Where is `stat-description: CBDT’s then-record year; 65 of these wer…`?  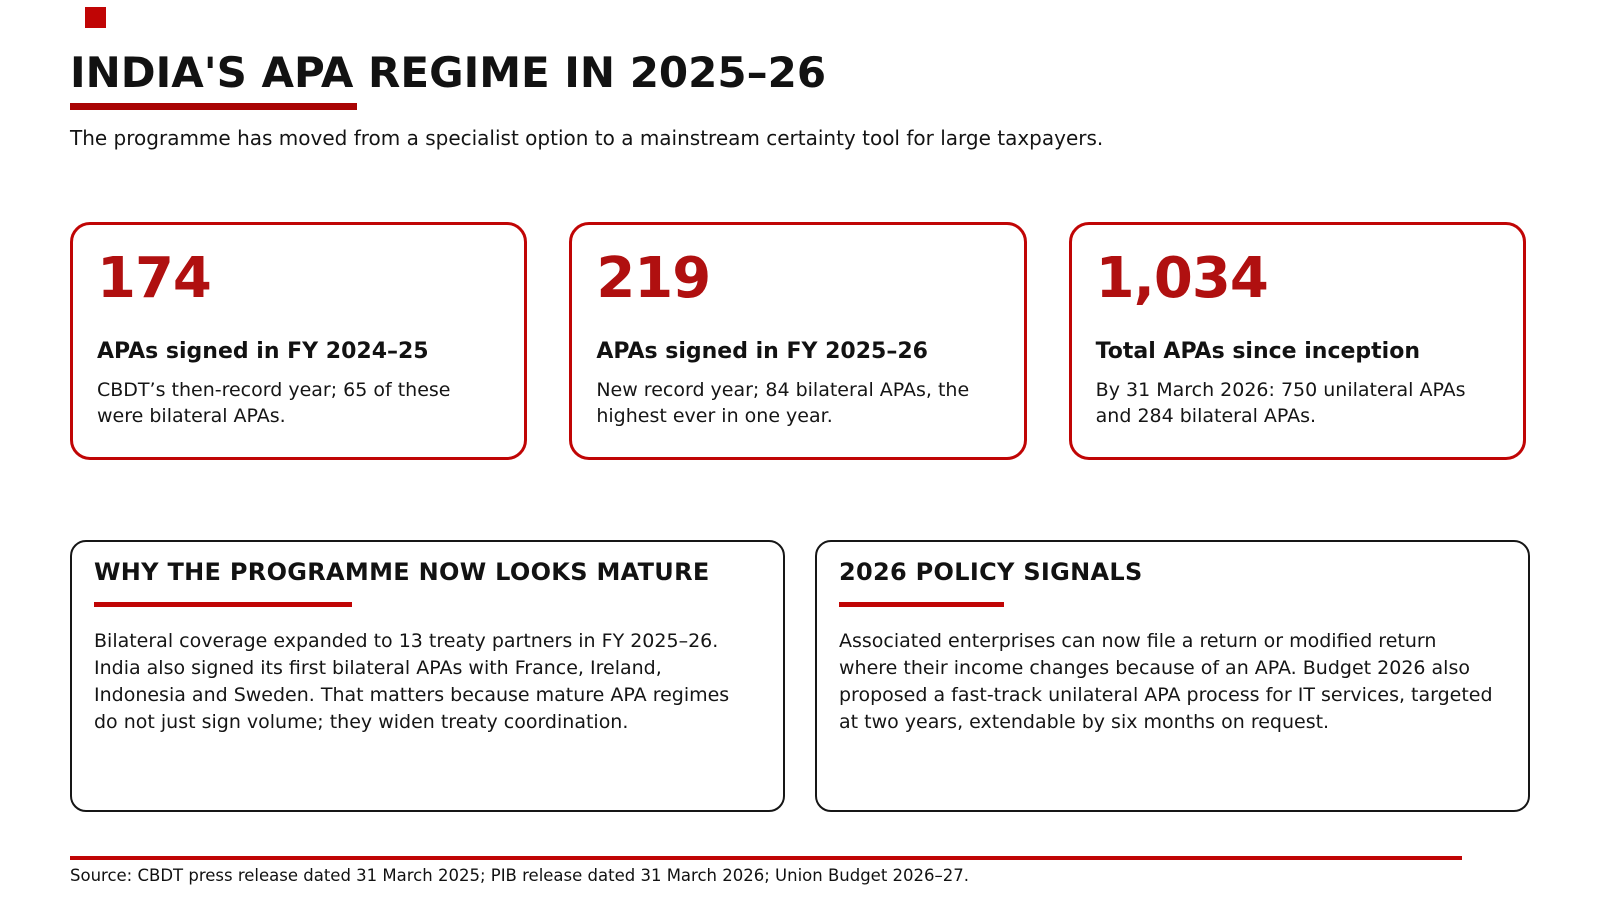 stat-description: CBDT’s then-record year; 65 of these wer… is located at coordinates (274, 403).